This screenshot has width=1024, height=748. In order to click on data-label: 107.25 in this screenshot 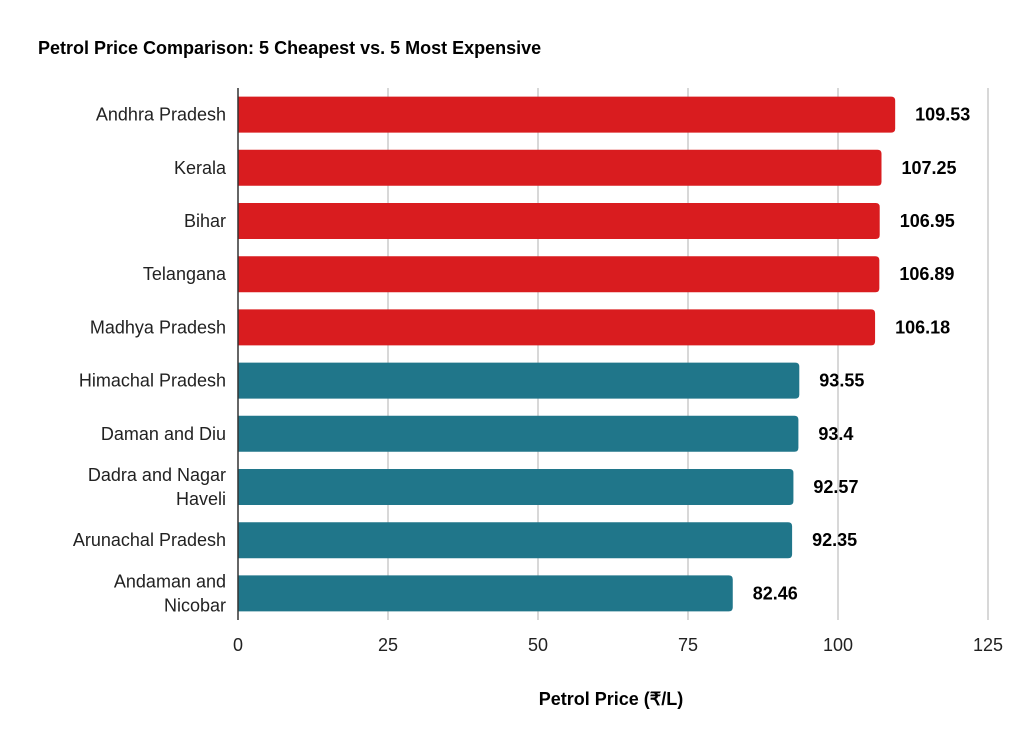, I will do `click(929, 168)`.